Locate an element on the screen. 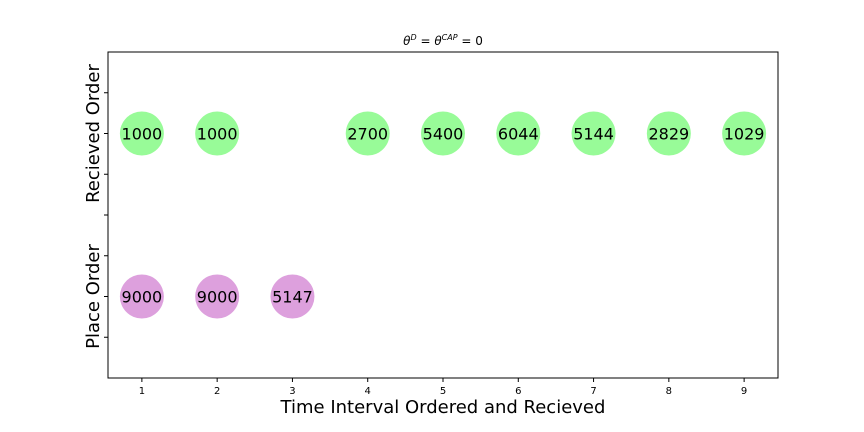 This screenshot has height=432, width=864. bubble-label-0-0: 1000 is located at coordinates (142, 134).